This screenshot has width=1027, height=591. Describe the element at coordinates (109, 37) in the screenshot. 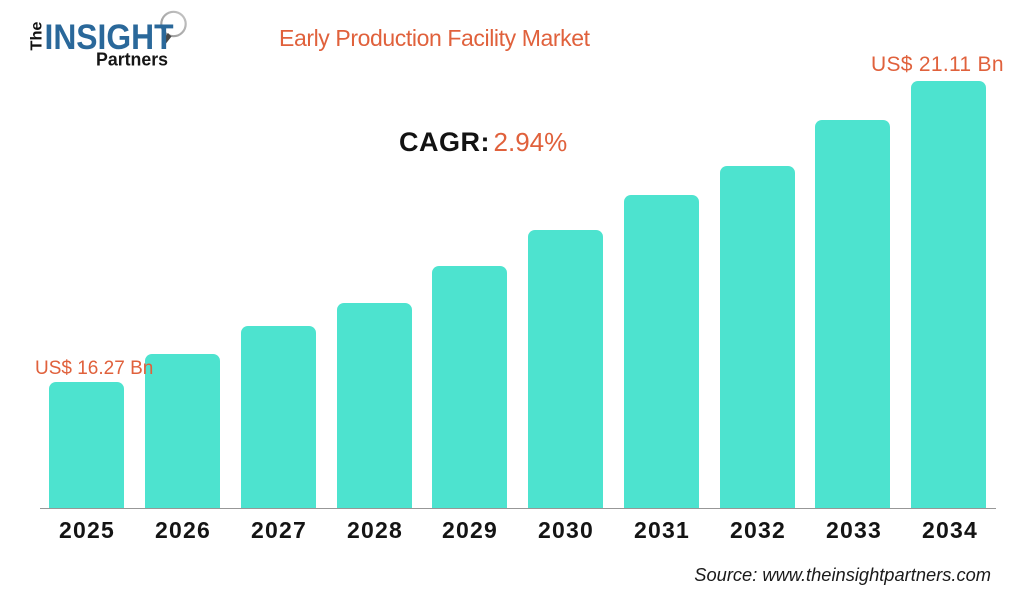

I see `svg-text: INSIGHT` at that location.